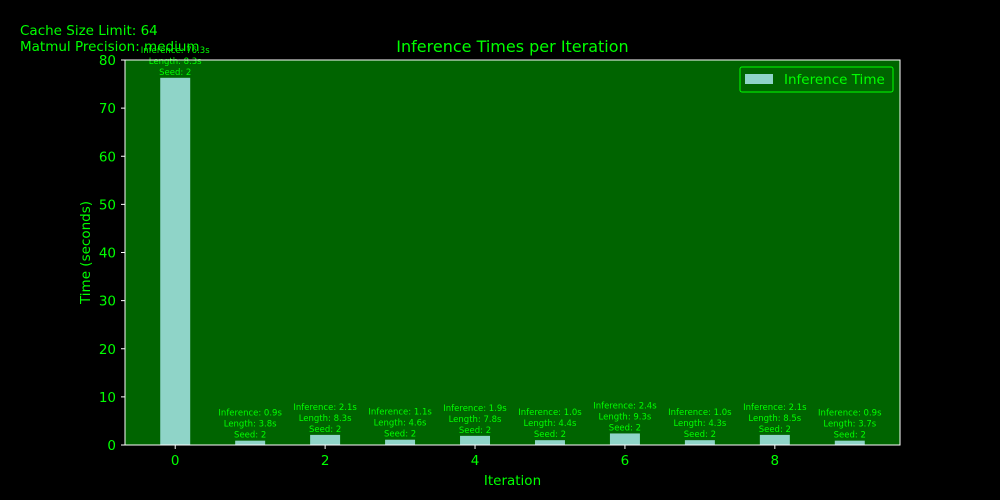  Describe the element at coordinates (400, 413) in the screenshot. I see `bar-annotation: Inference: 1.1s` at that location.